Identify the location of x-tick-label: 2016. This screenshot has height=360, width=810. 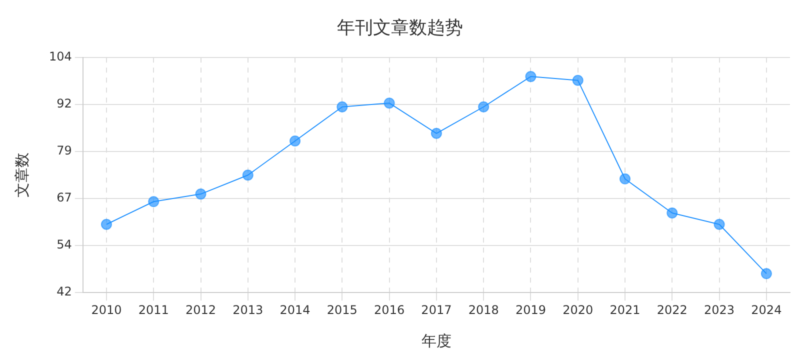
(389, 309).